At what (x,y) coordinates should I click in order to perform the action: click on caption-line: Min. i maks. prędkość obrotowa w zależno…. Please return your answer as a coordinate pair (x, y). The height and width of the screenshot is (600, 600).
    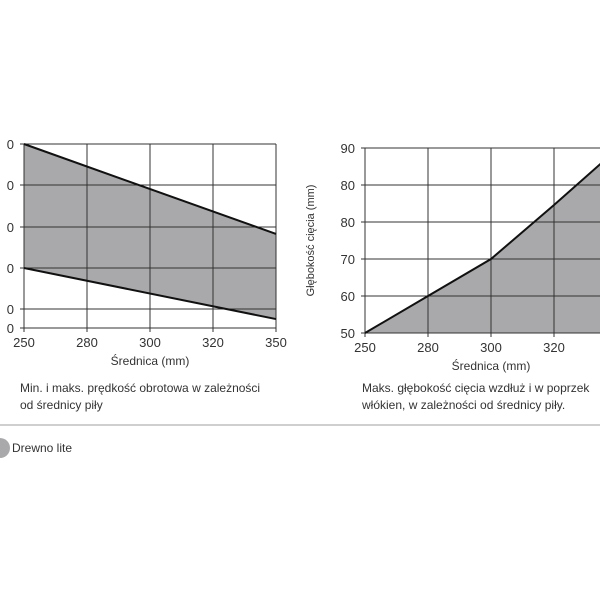
    Looking at the image, I should click on (140, 388).